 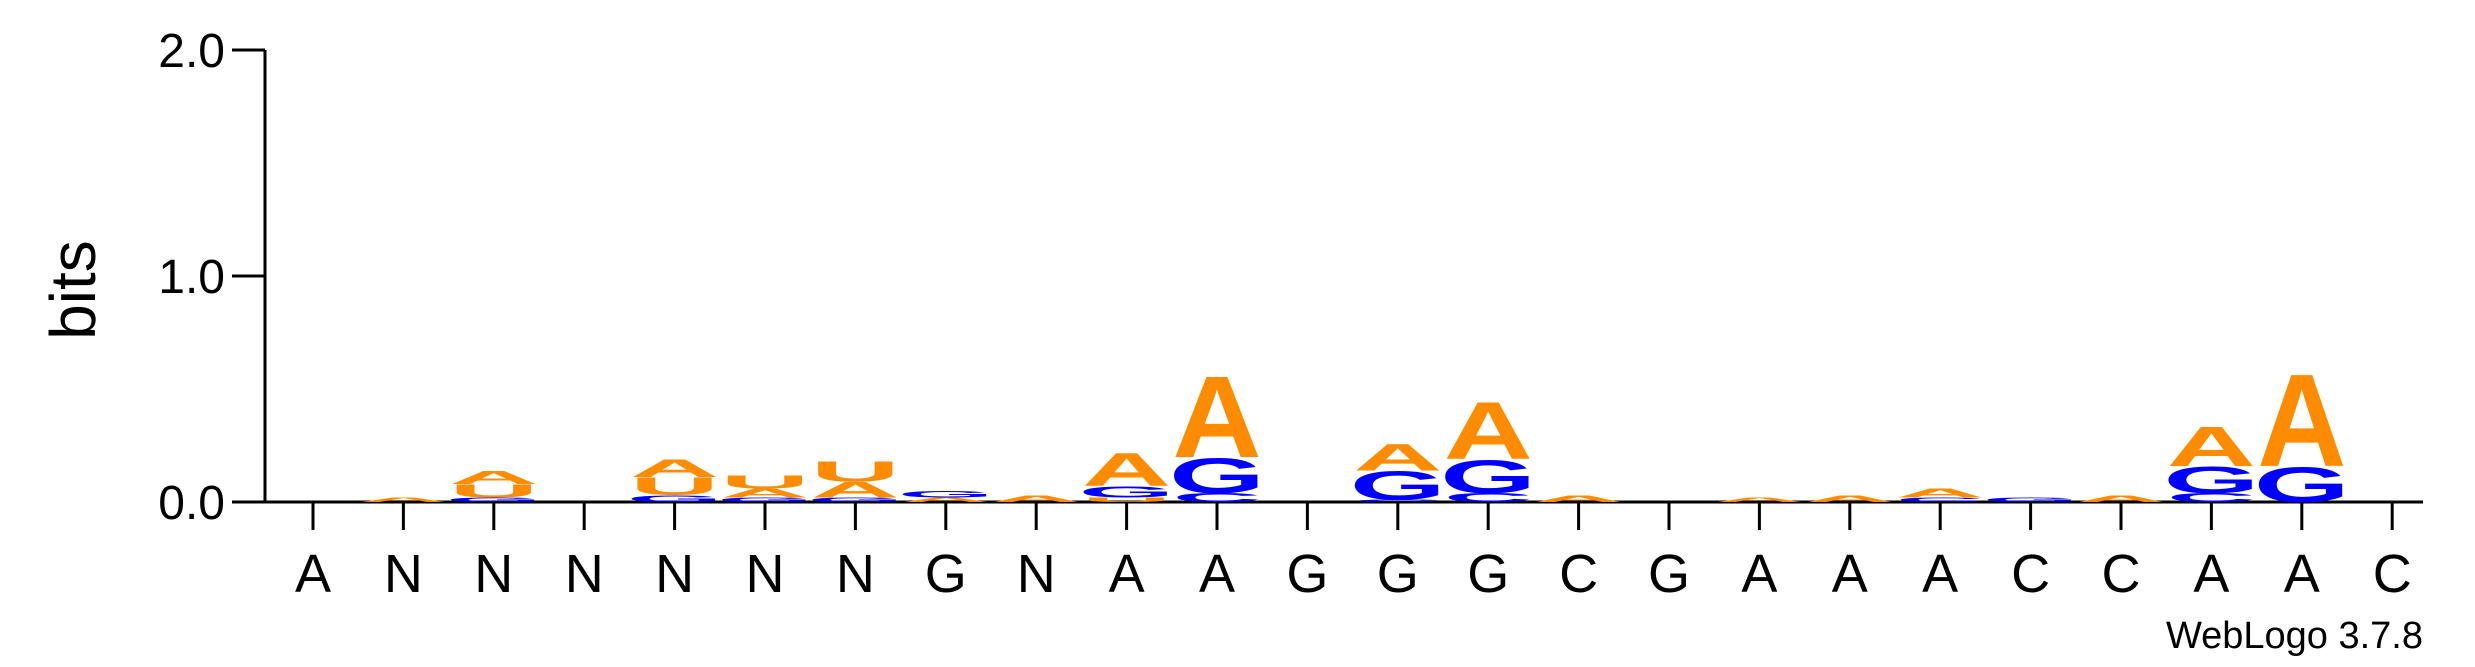 I want to click on y-tick-label: 1.0, so click(x=191, y=277).